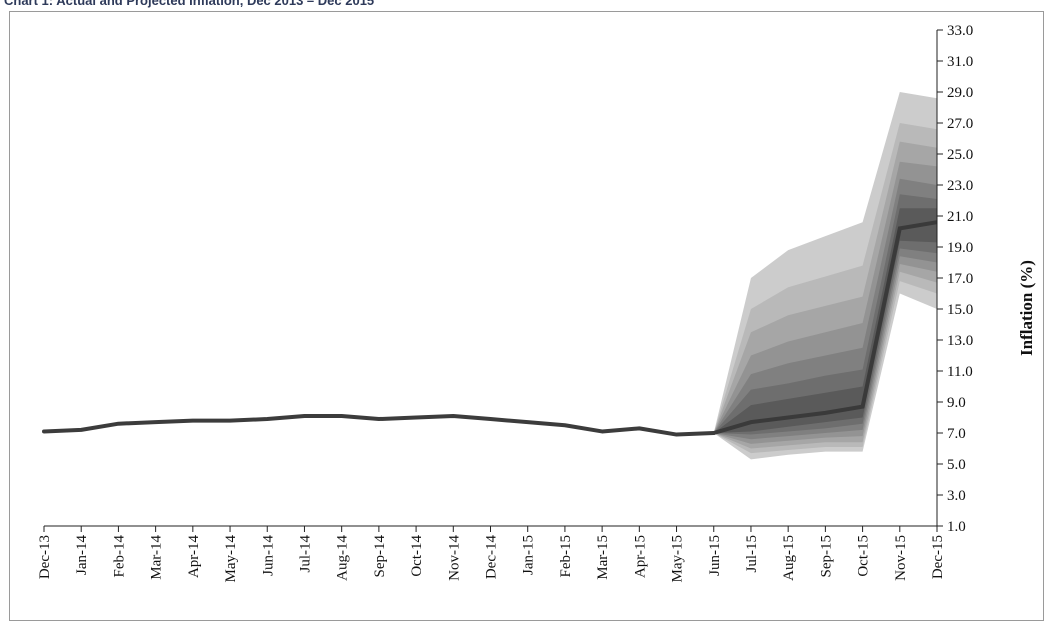 This screenshot has height=624, width=1050. I want to click on y-tick-label: 3.0, so click(956, 496).